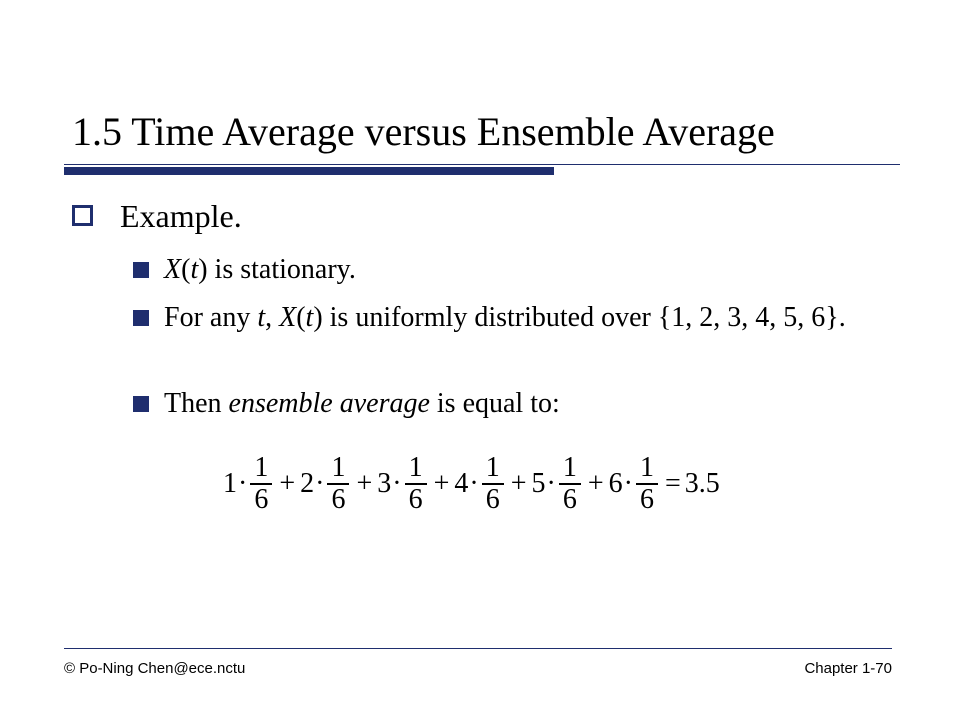  Describe the element at coordinates (281, 269) in the screenshot. I see `item-text: is stationary.` at that location.